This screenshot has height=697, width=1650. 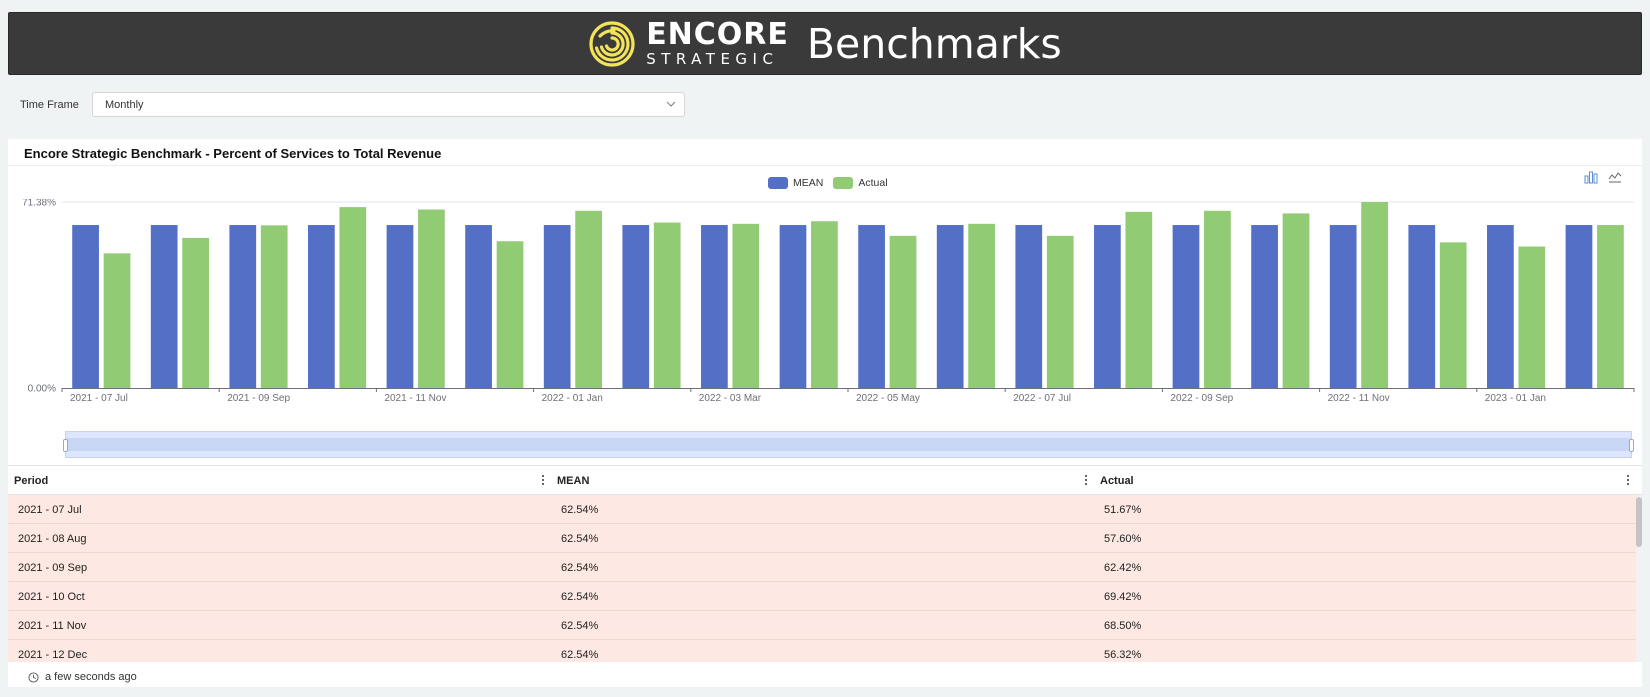 I want to click on x-tick-label: 2022 - 07 Jul, so click(x=1042, y=398).